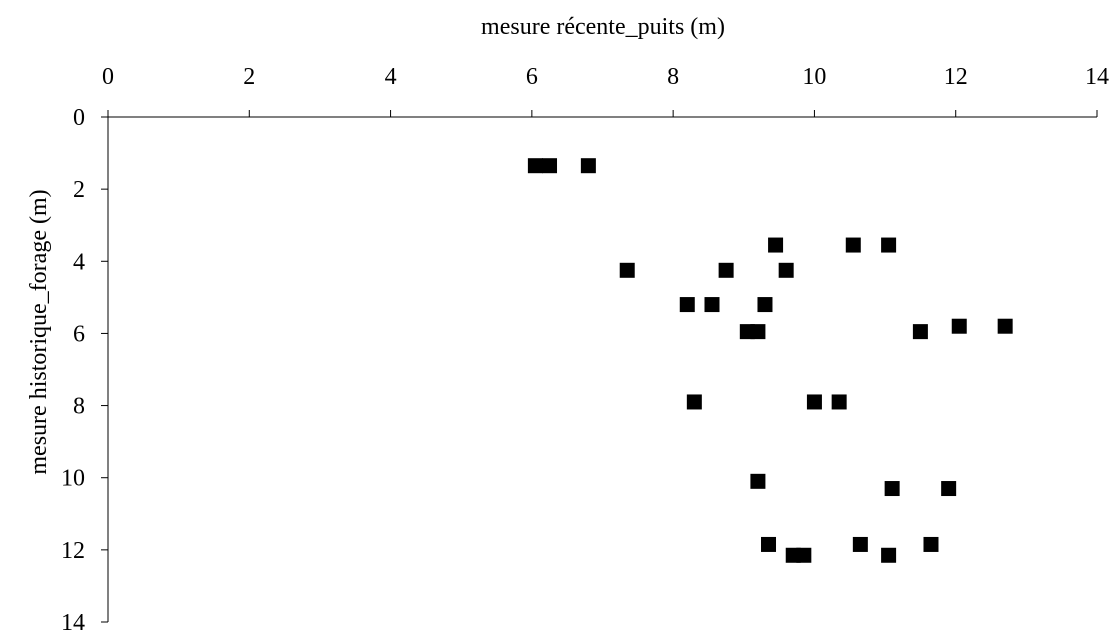 The width and height of the screenshot is (1118, 631). Describe the element at coordinates (79, 334) in the screenshot. I see `y-tick-label: 6` at that location.